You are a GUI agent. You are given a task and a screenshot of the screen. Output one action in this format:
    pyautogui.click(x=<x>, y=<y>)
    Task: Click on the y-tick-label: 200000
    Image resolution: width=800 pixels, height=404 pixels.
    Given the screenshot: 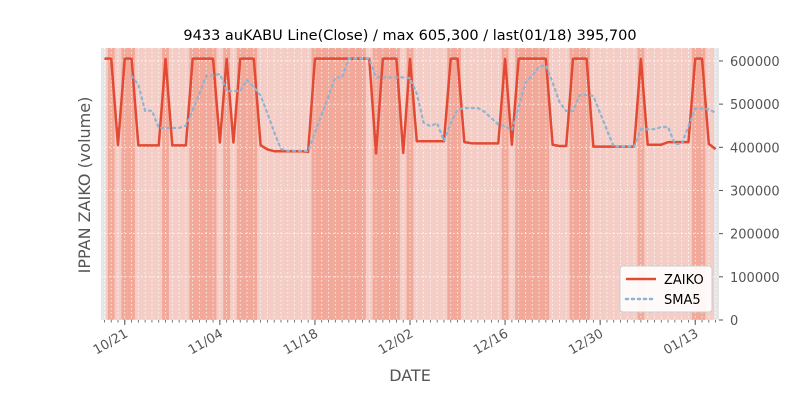 What is the action you would take?
    pyautogui.click(x=755, y=235)
    